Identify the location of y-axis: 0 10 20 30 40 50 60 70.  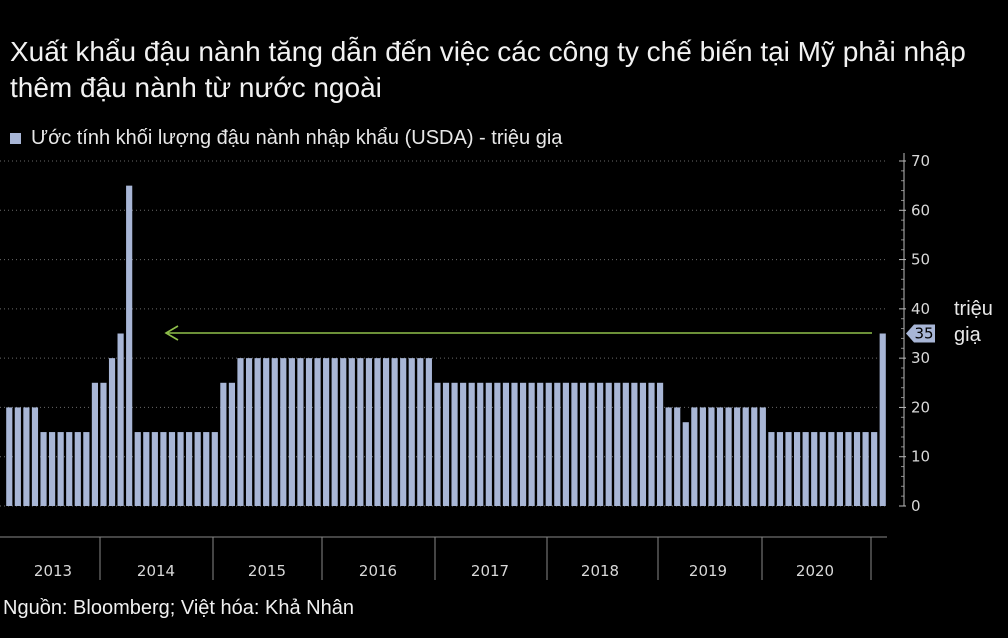
(914, 333).